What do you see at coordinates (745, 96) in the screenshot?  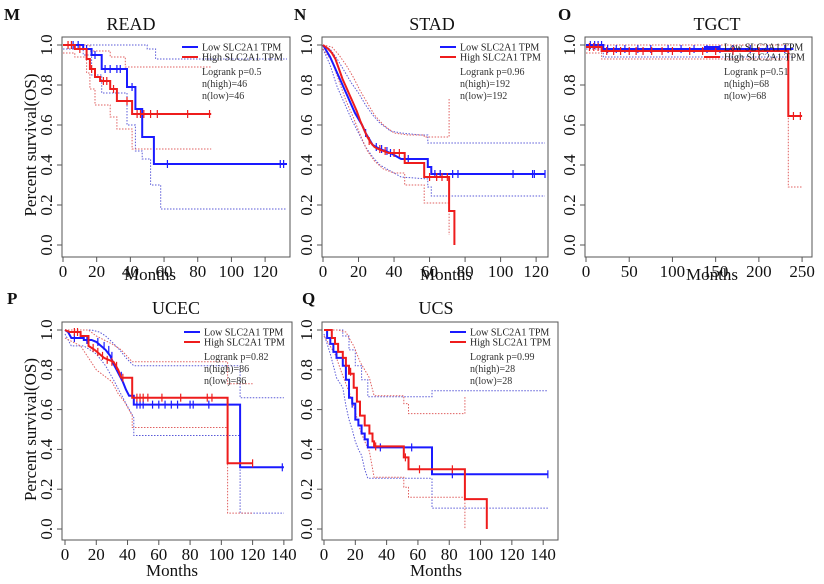 I see `stat-annotation: n(low)=68` at bounding box center [745, 96].